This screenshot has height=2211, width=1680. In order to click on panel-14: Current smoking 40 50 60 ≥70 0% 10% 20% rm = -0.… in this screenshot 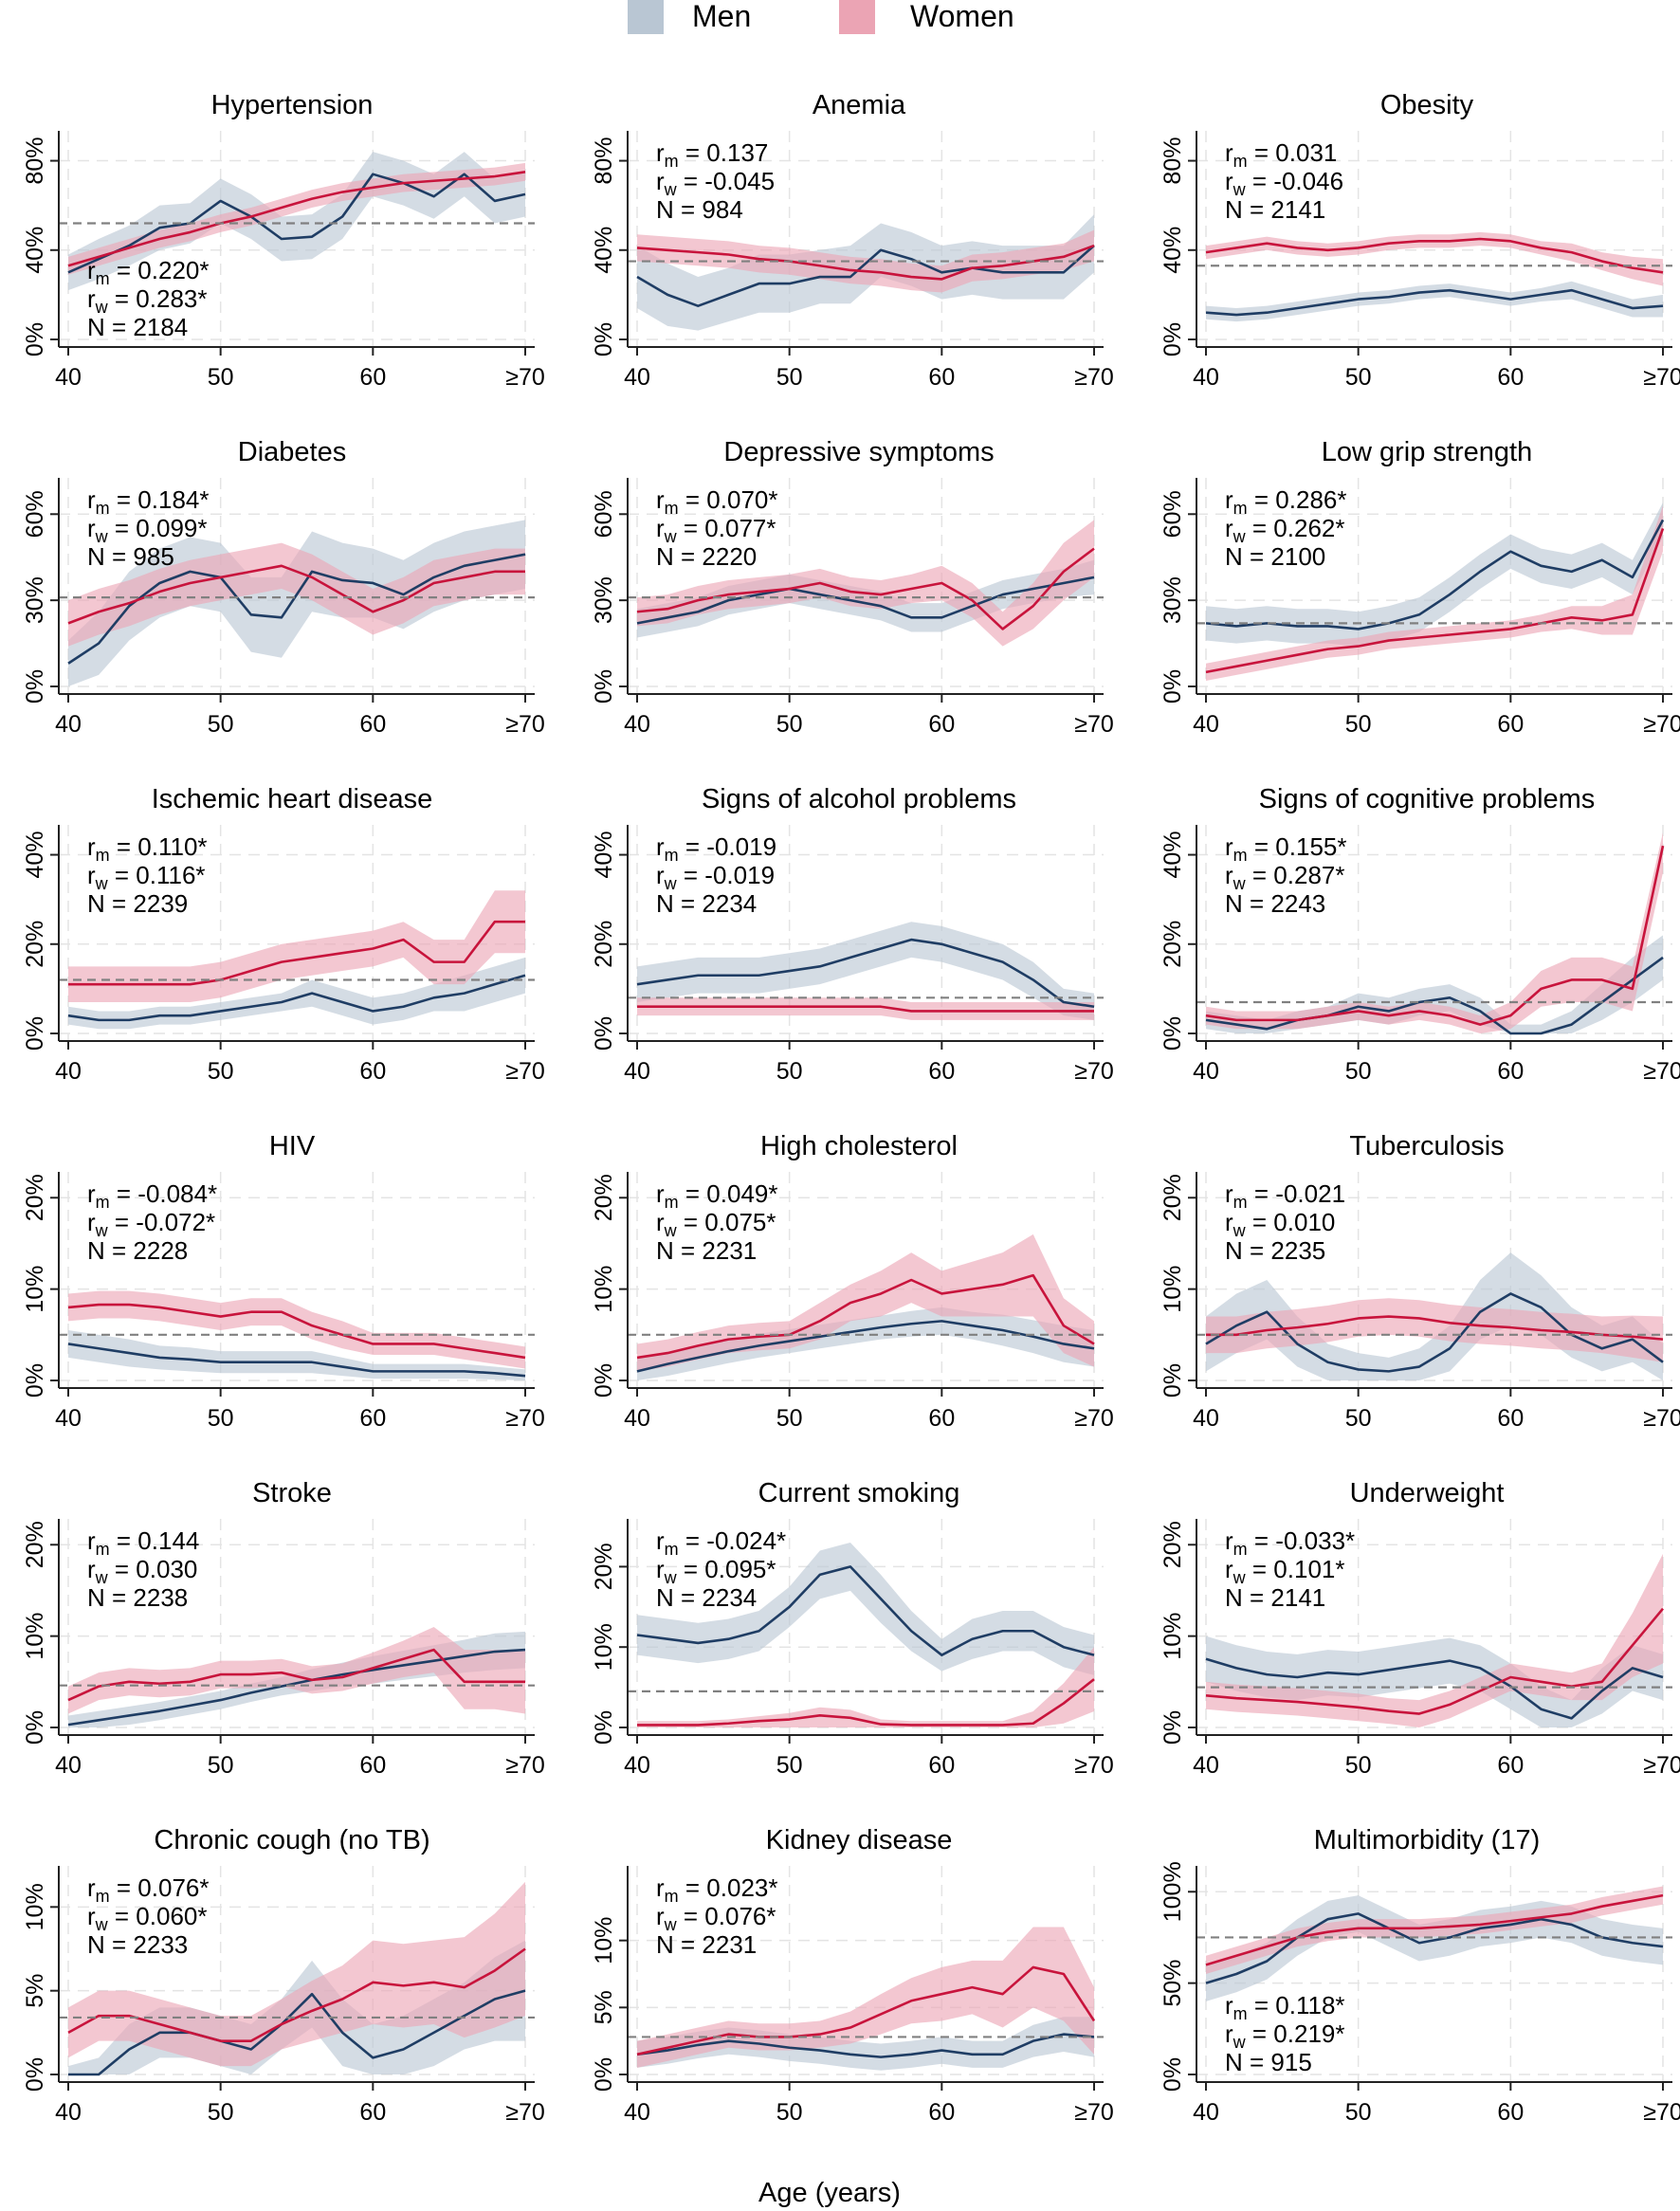, I will do `click(852, 1628)`.